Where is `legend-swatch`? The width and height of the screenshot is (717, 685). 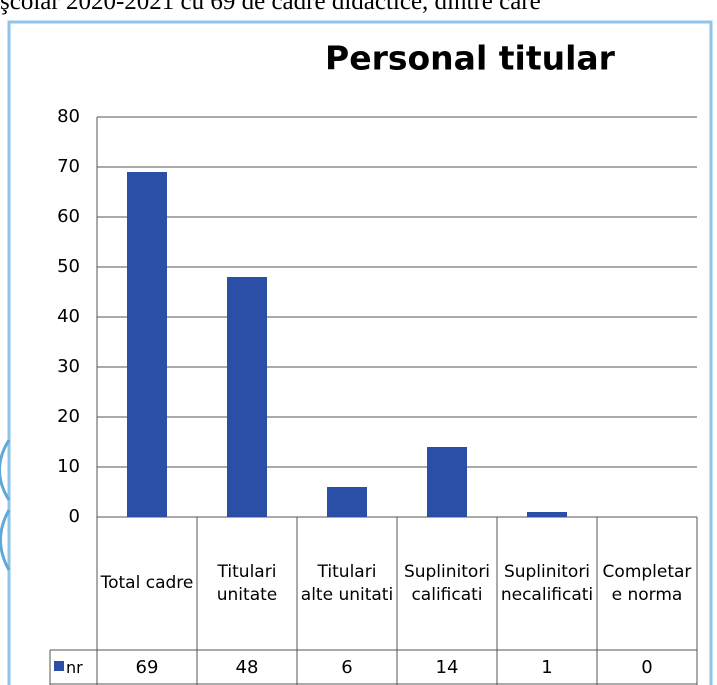
legend-swatch is located at coordinates (59, 666).